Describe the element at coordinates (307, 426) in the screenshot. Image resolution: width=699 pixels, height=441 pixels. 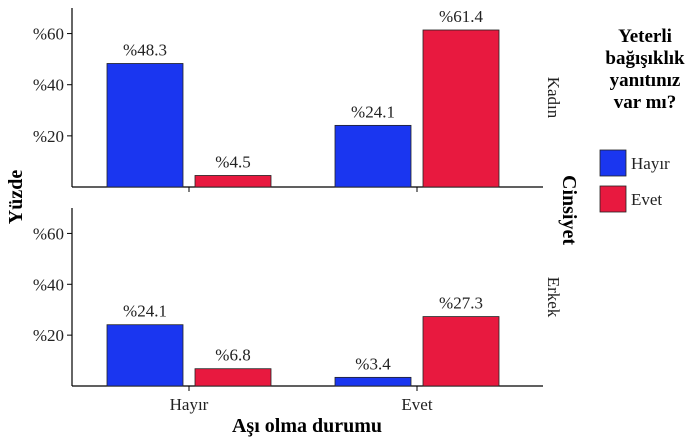
I see `x-axis-label: Aşı olma durumu` at that location.